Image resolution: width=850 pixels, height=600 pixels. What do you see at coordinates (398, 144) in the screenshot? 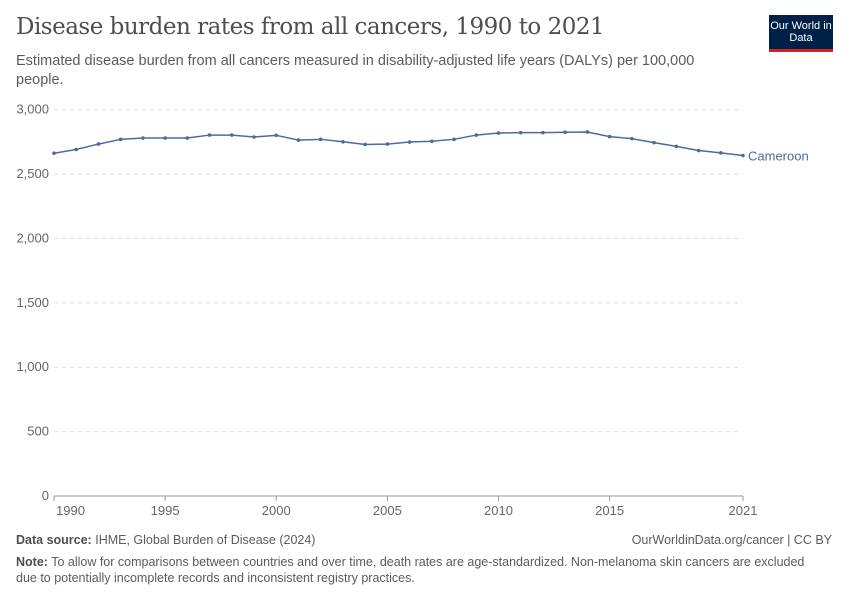
I see `series-line` at bounding box center [398, 144].